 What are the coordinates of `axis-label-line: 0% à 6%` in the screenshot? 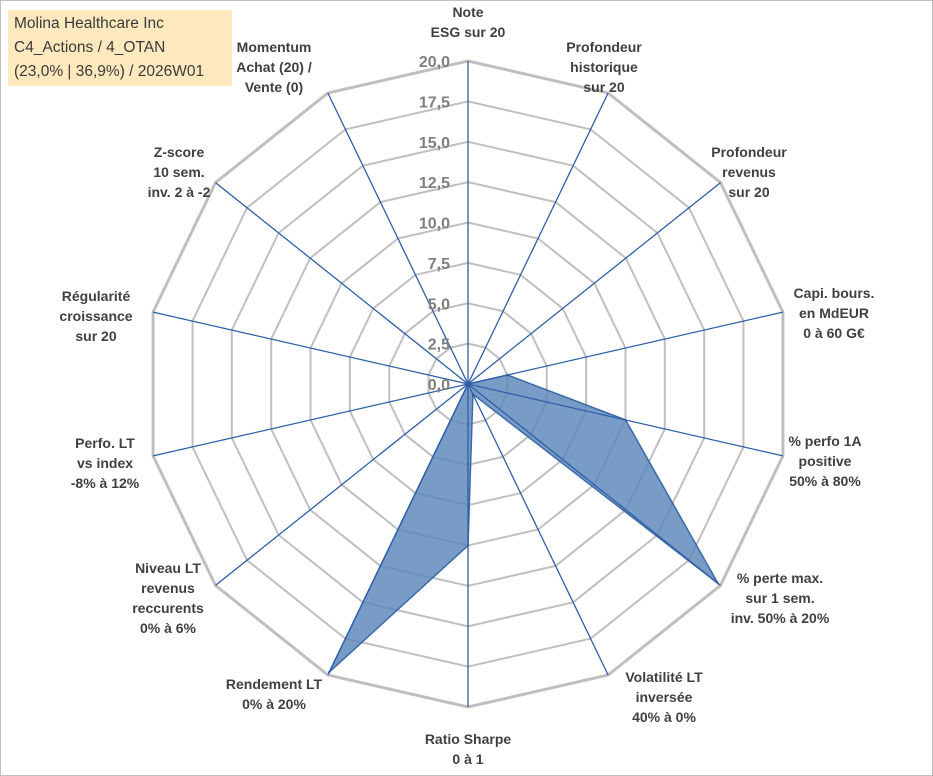 It's located at (168, 628).